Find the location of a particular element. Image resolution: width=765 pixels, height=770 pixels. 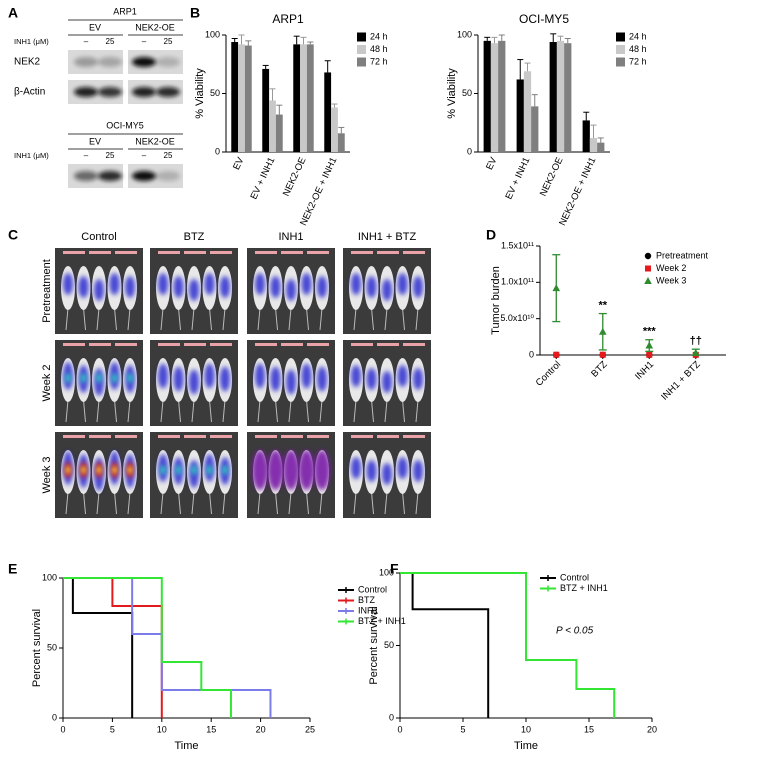

legend-swatch is located at coordinates (361, 37).